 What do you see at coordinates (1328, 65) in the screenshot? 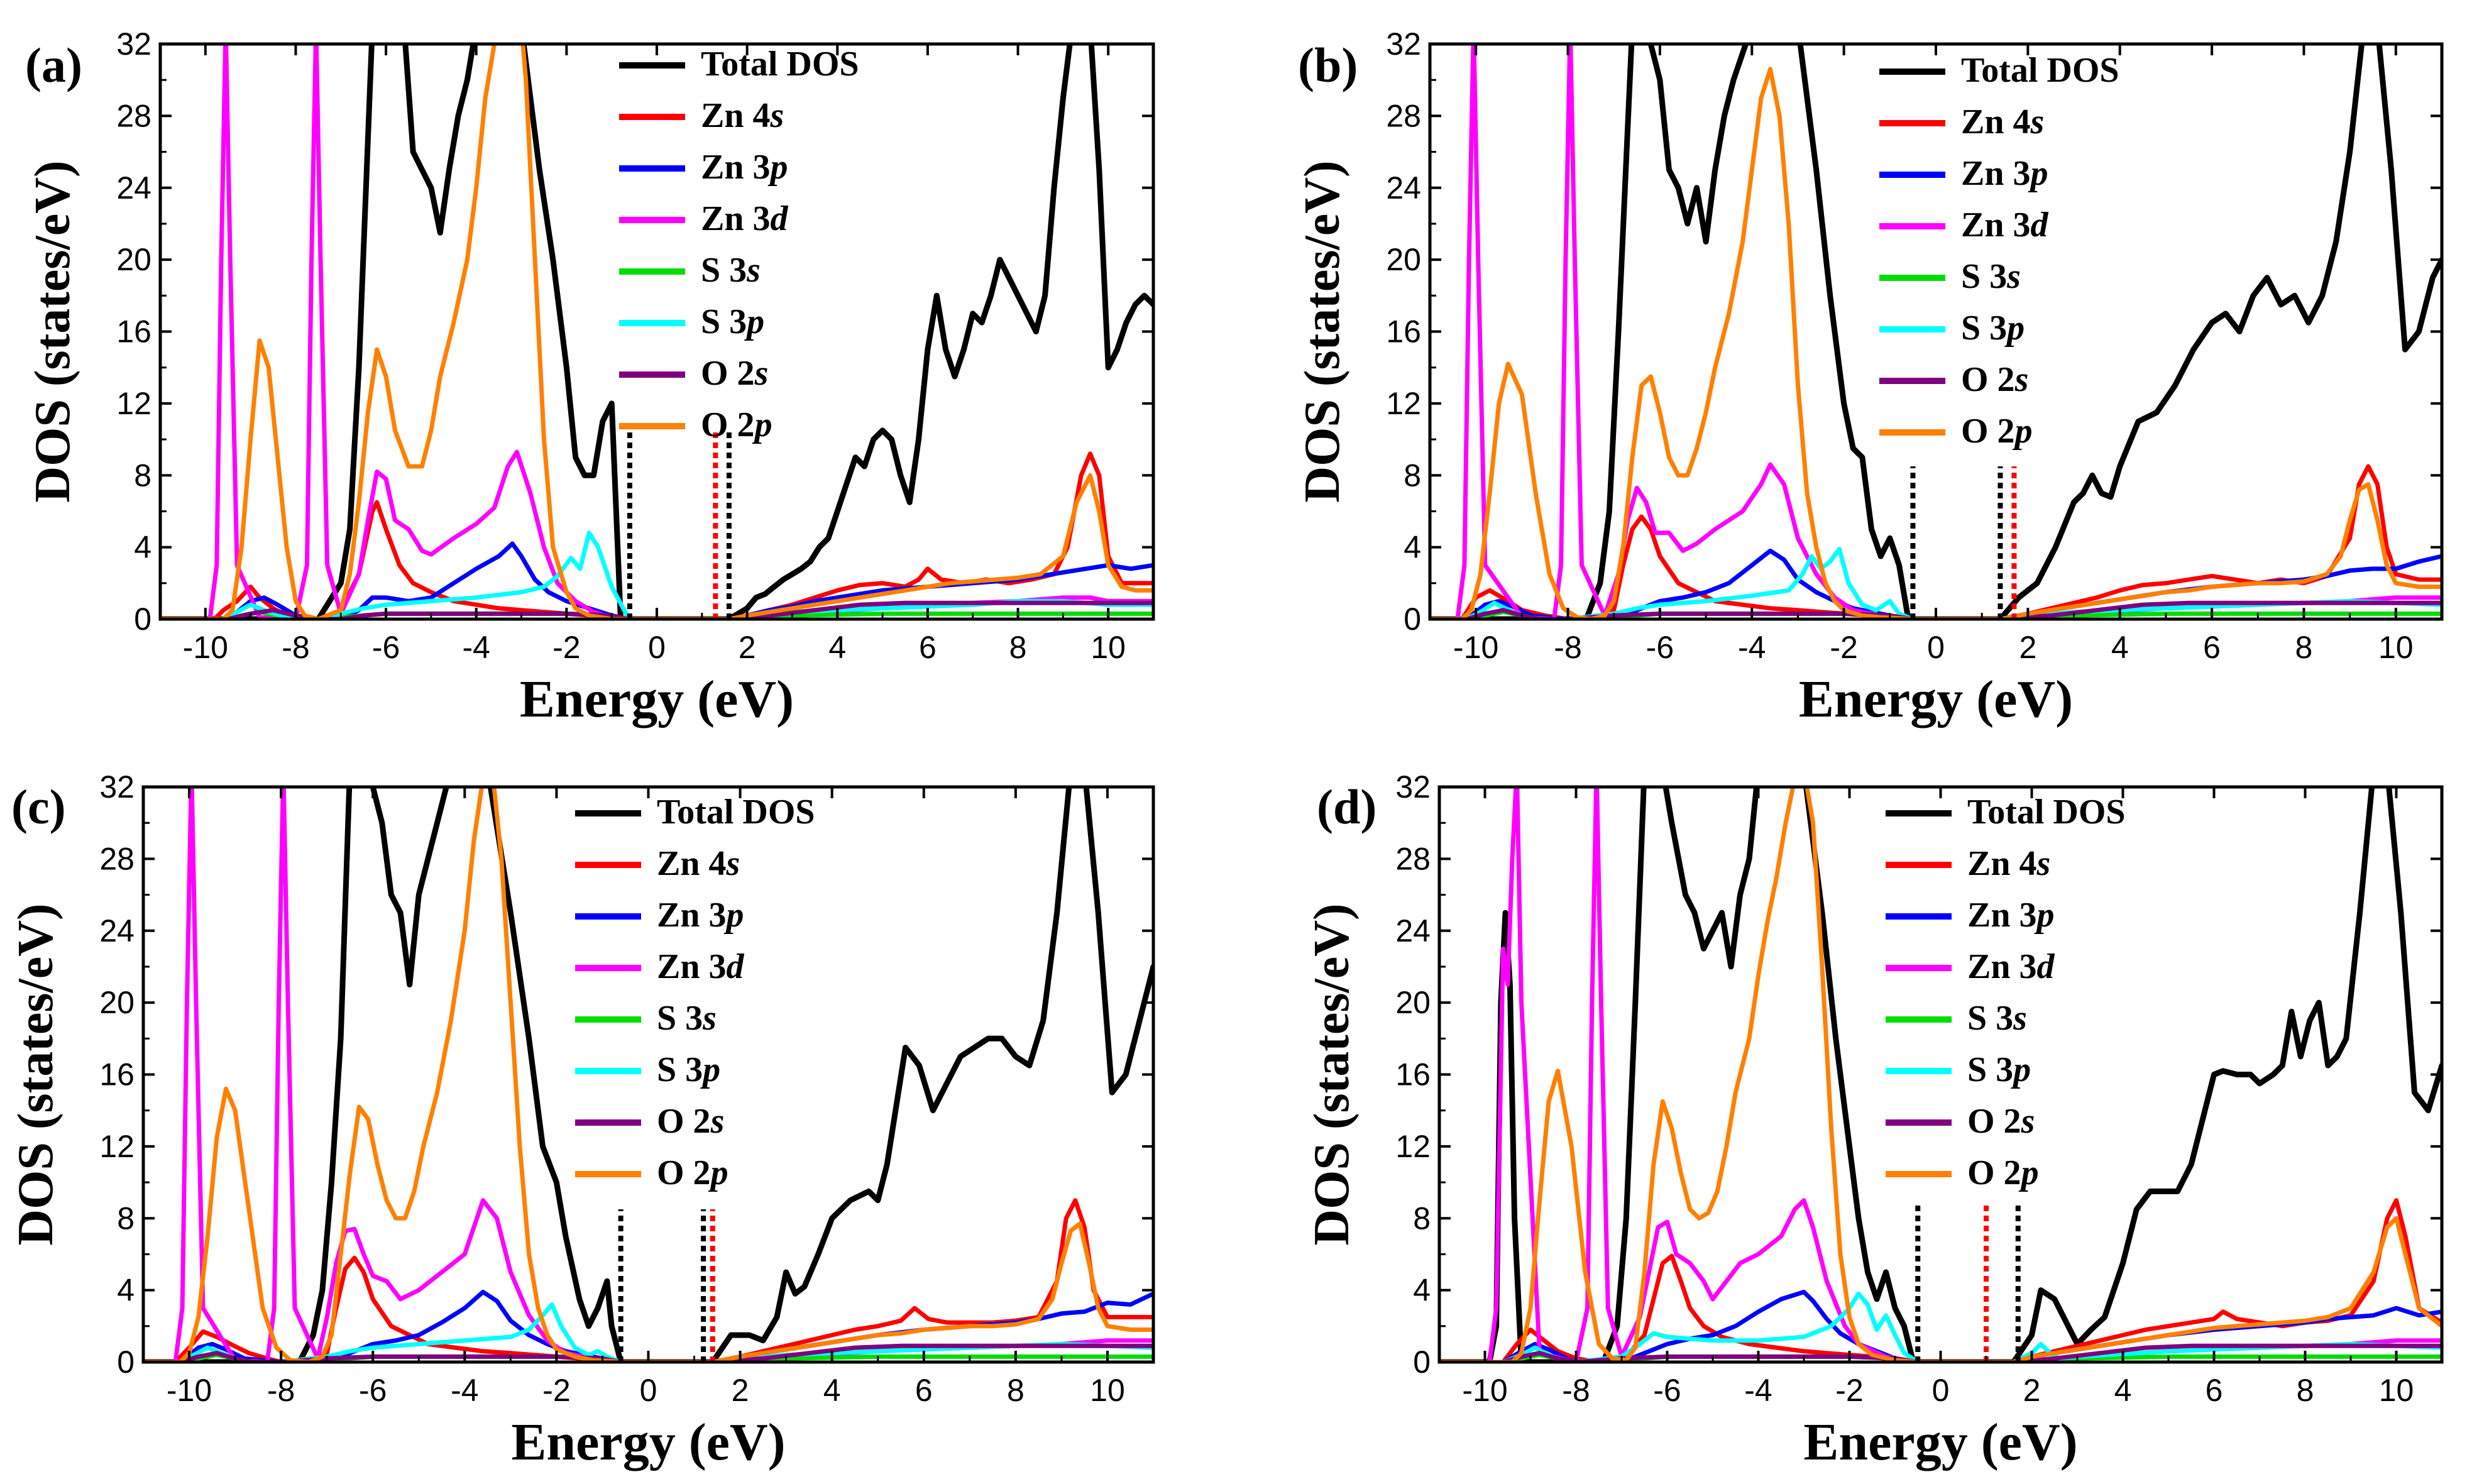
I see `panel-label: (b)` at bounding box center [1328, 65].